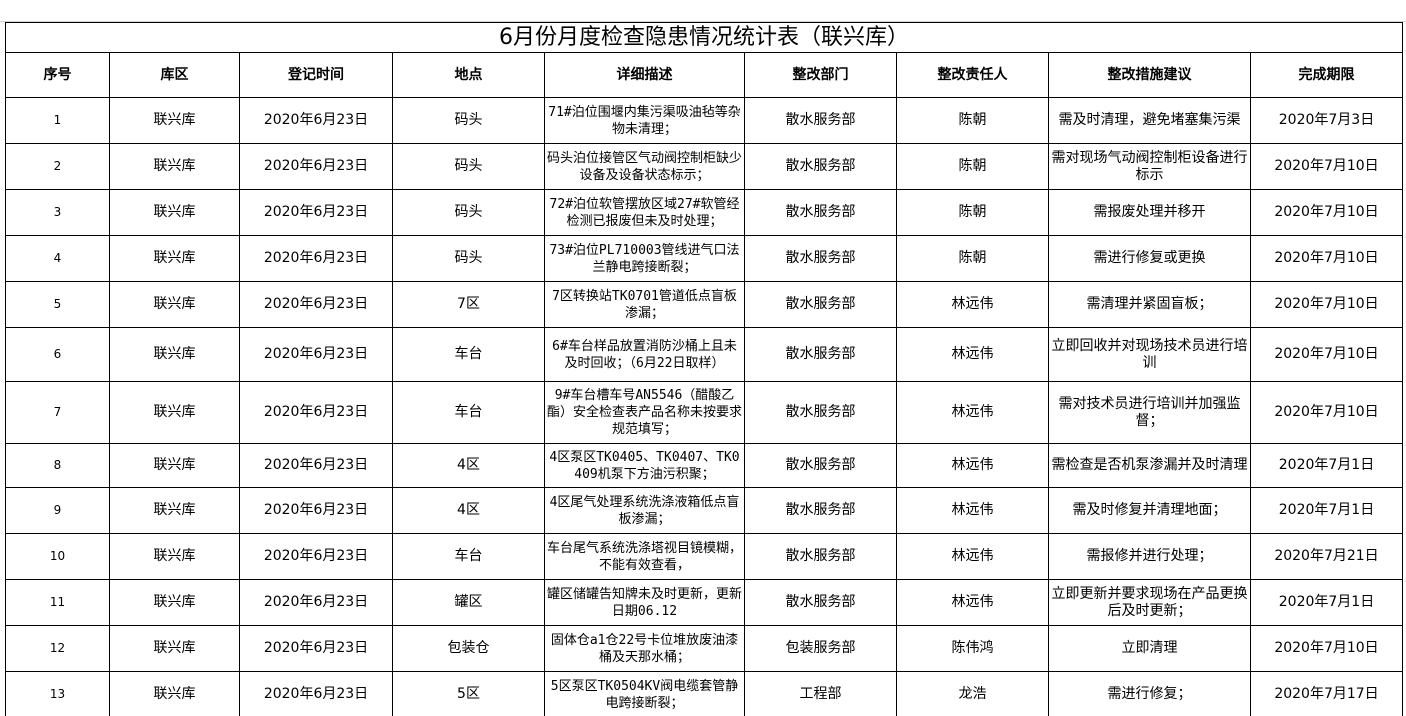 This screenshot has width=1406, height=716. Describe the element at coordinates (973, 75) in the screenshot. I see `header-cell: 整改责任人` at that location.